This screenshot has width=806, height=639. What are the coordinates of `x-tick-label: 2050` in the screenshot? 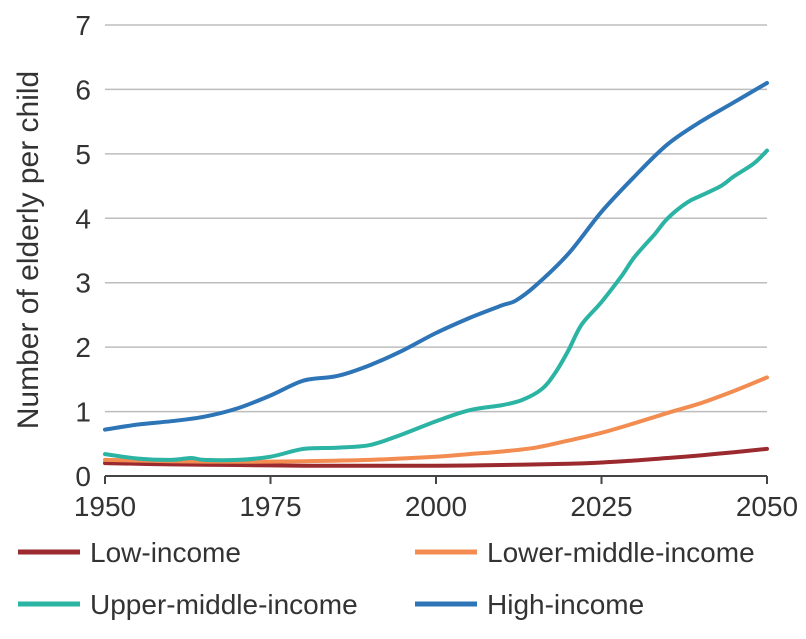 It's located at (767, 506).